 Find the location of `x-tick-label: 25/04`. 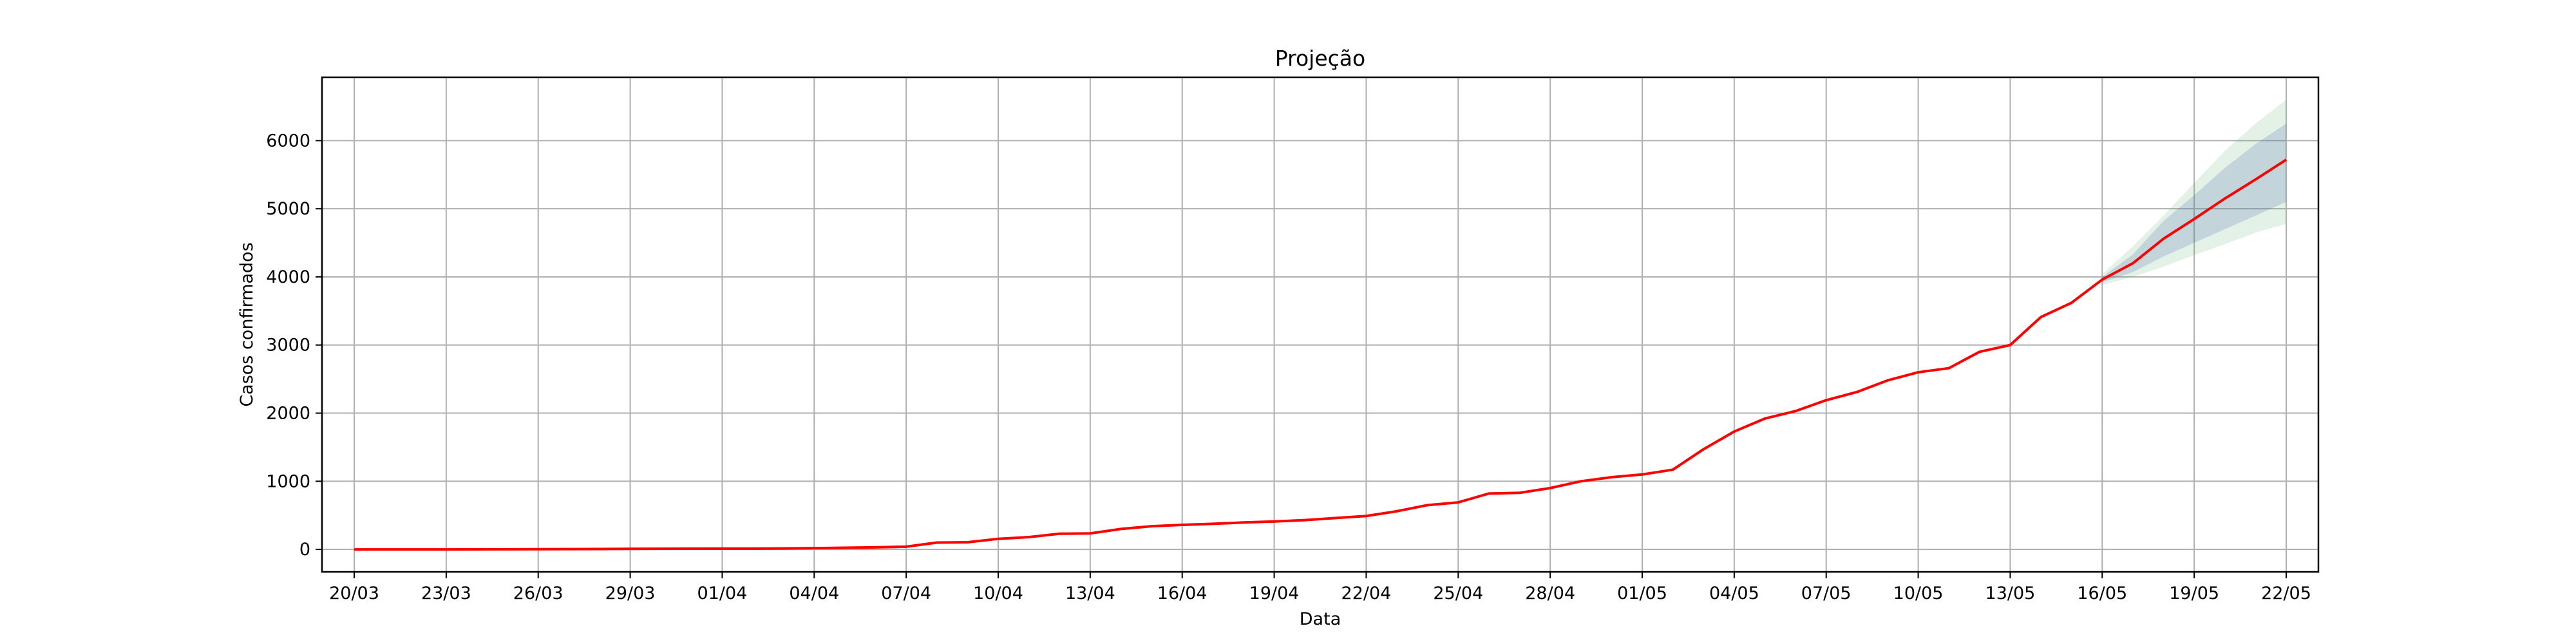

x-tick-label: 25/04 is located at coordinates (1458, 593).